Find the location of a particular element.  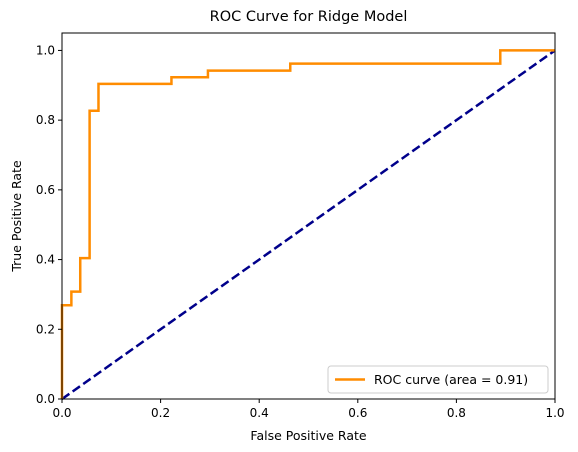

legend: ROC curve (area = 0.91) is located at coordinates (438, 379).